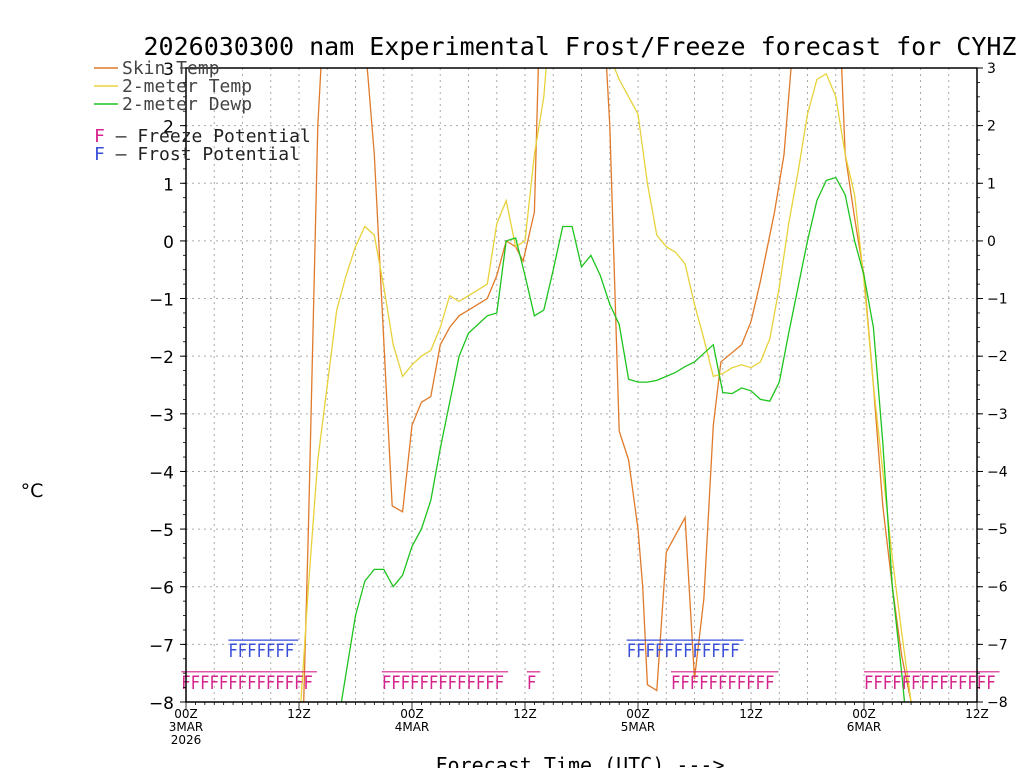  I want to click on x-axis-label: Forecast Time (UTC) --->, so click(580, 760).